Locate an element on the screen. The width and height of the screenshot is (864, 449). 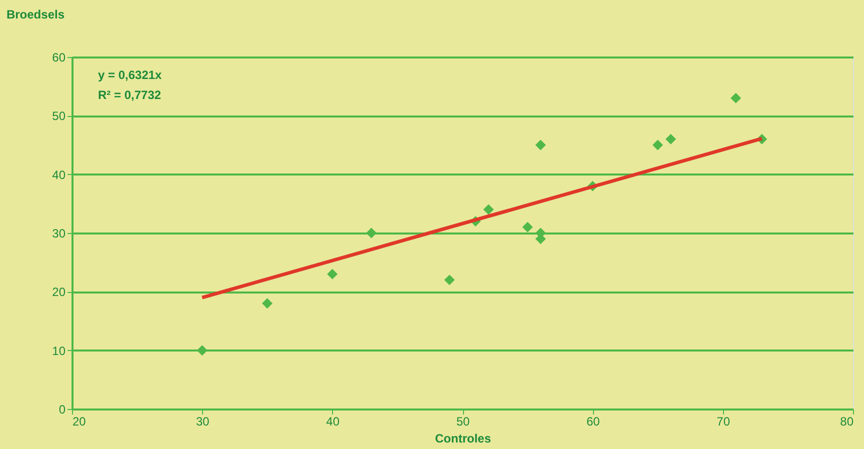
y-tick-label: 60 is located at coordinates (59, 57).